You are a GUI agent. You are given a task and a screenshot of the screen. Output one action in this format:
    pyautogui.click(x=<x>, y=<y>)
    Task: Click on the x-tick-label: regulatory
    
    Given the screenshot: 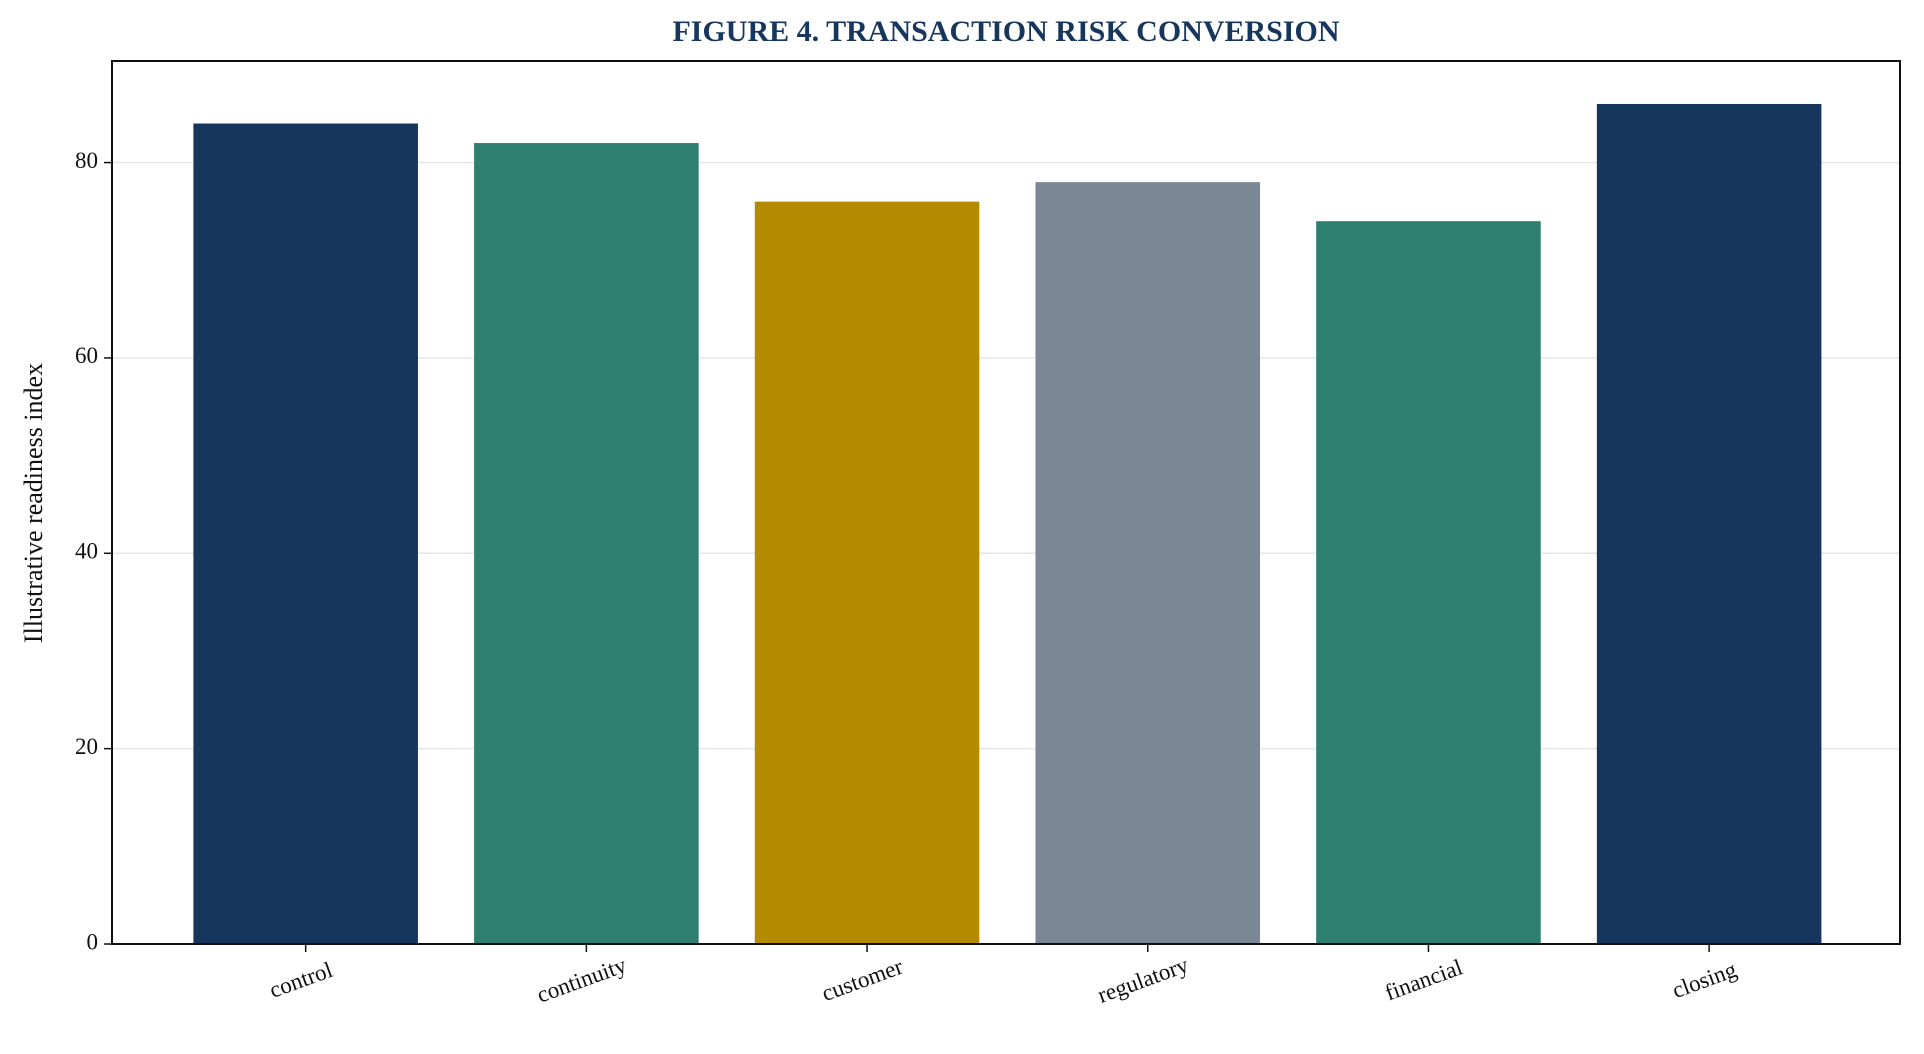 What is the action you would take?
    pyautogui.click(x=1143, y=980)
    